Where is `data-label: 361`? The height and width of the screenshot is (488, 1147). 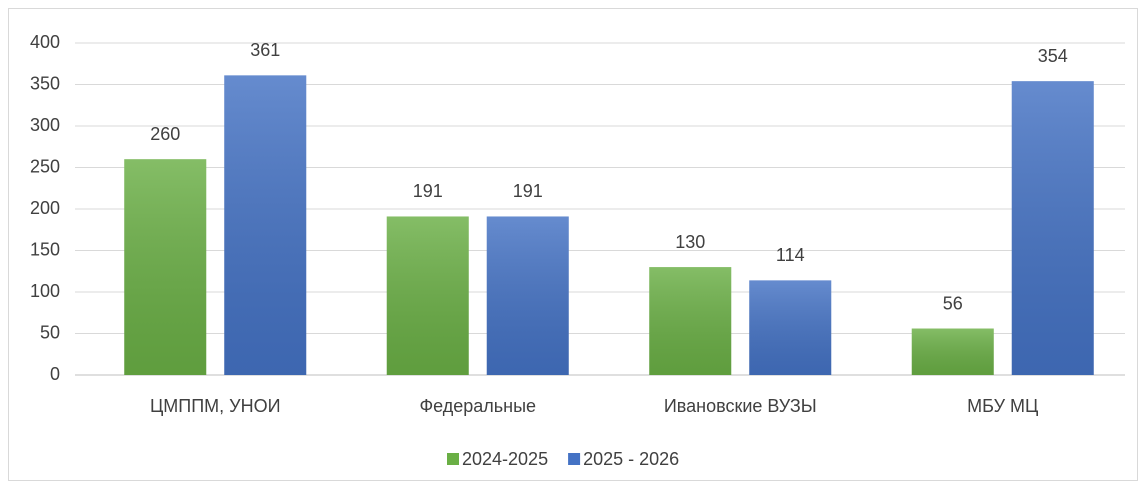 data-label: 361 is located at coordinates (265, 50).